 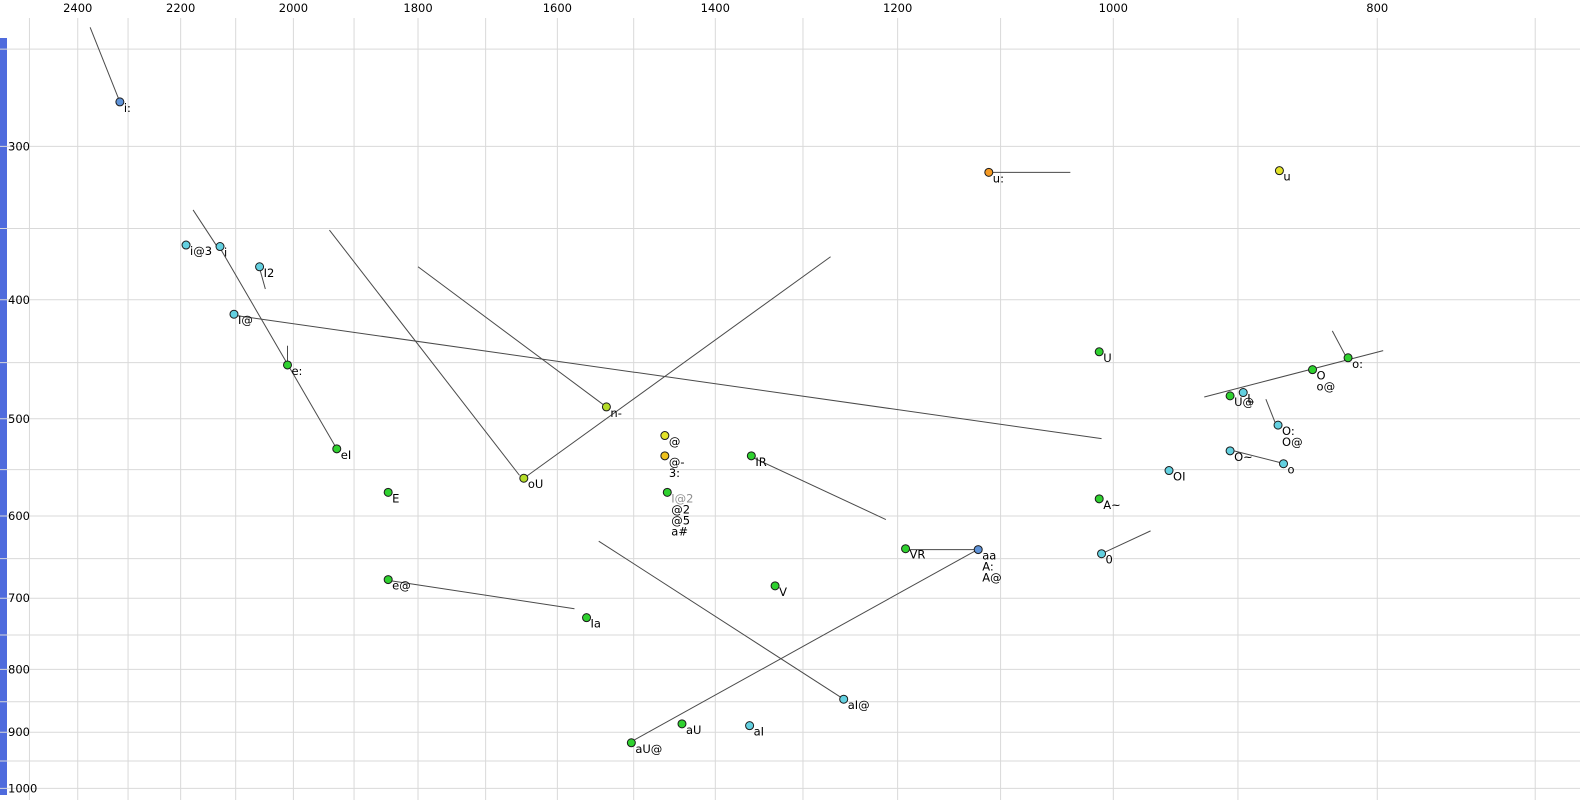 I want to click on x-tick-label: 1400, so click(x=715, y=8).